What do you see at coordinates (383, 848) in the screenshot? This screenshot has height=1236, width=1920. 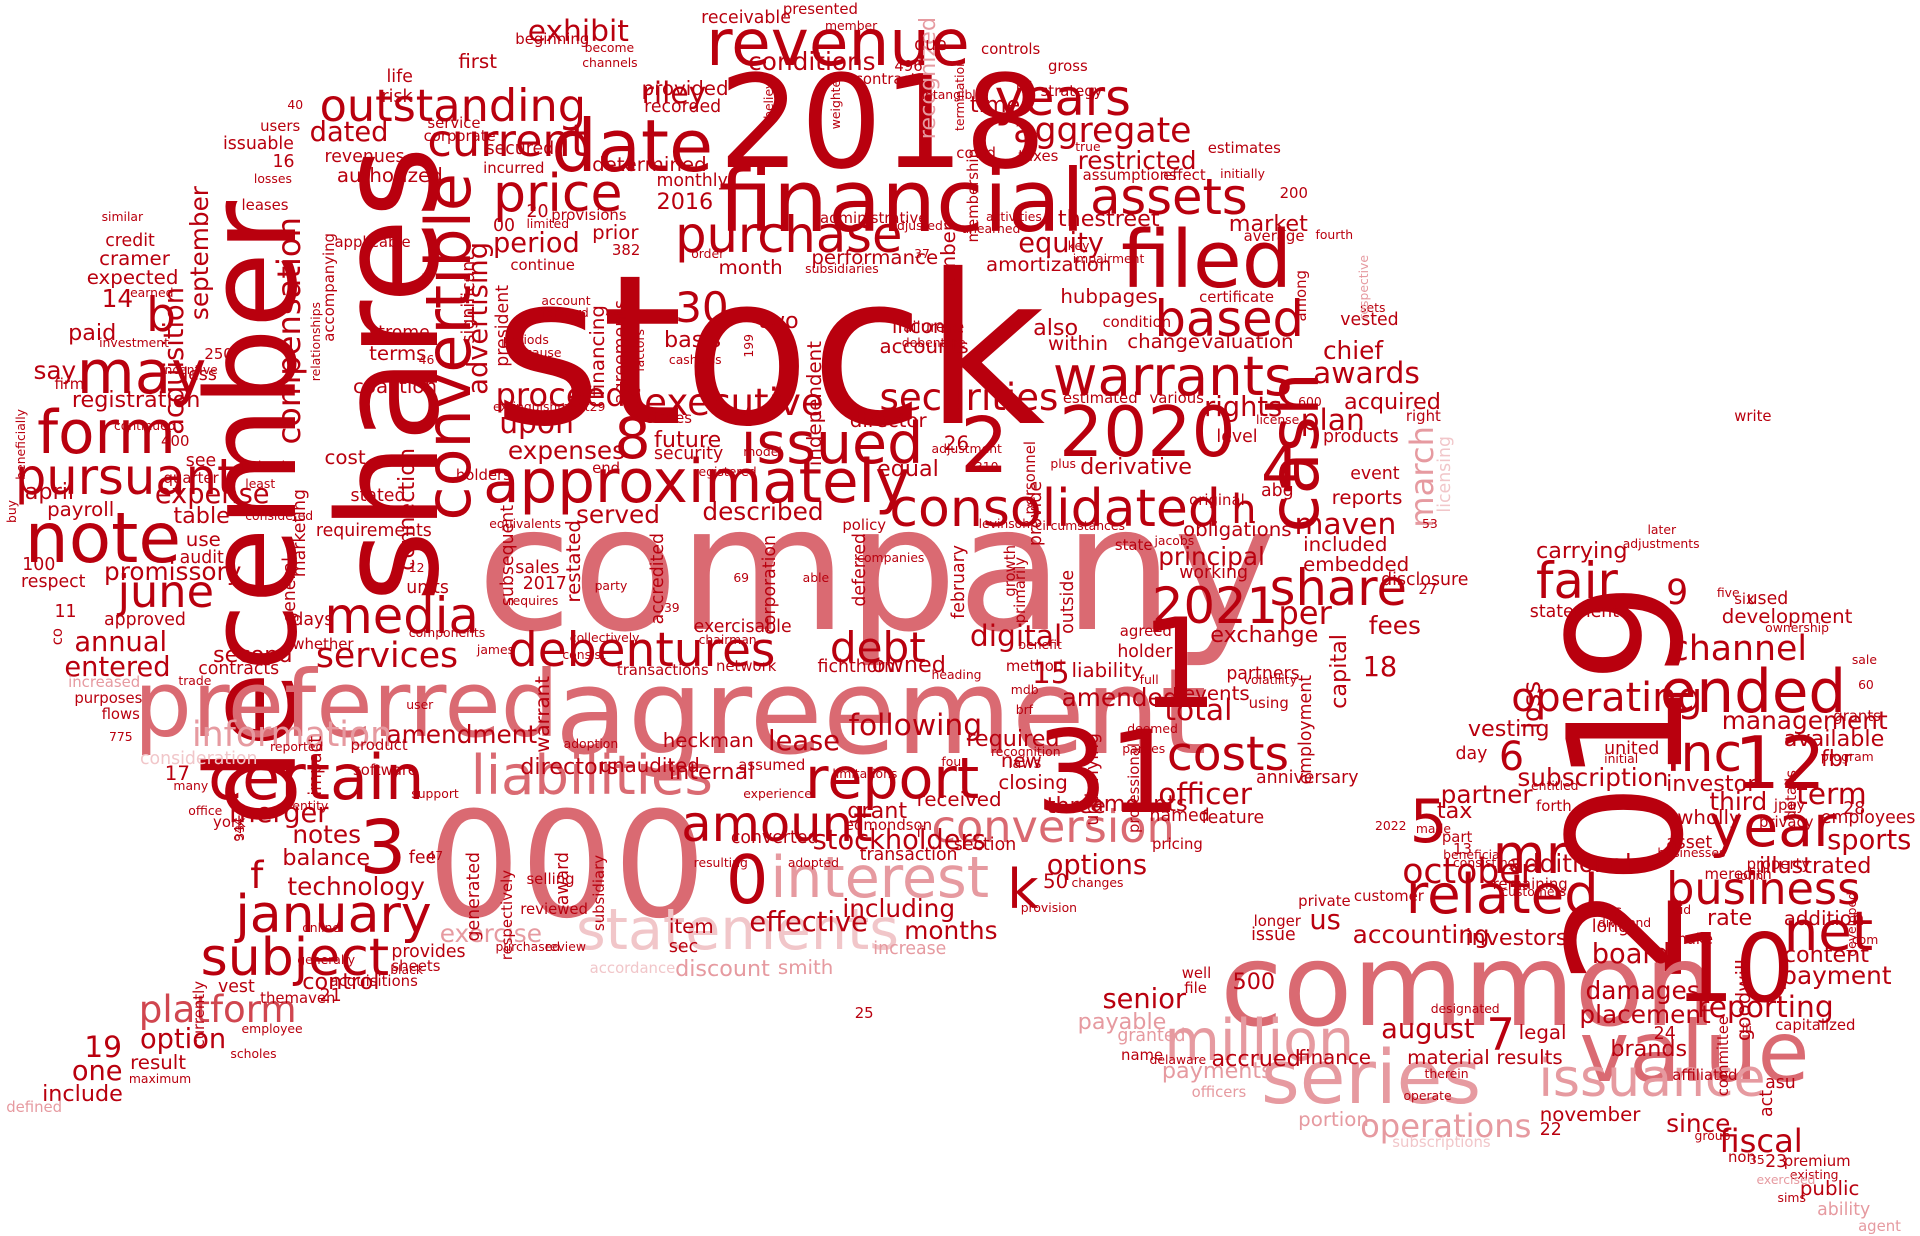 I see `word: 3` at bounding box center [383, 848].